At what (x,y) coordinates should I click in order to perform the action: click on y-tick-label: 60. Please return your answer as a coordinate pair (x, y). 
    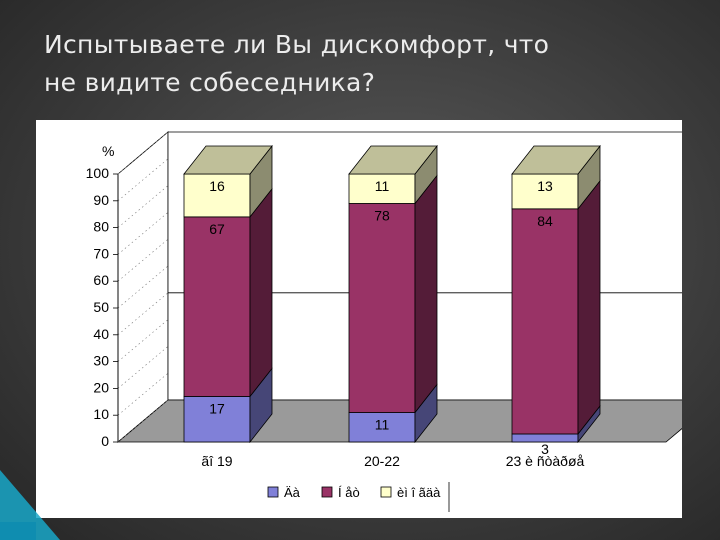
    Looking at the image, I should click on (101, 280).